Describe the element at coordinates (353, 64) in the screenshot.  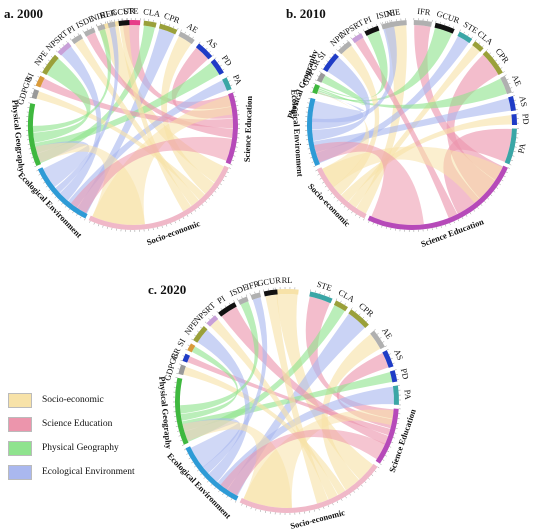
I see `ribbon-pi-to-physical-geography` at that location.